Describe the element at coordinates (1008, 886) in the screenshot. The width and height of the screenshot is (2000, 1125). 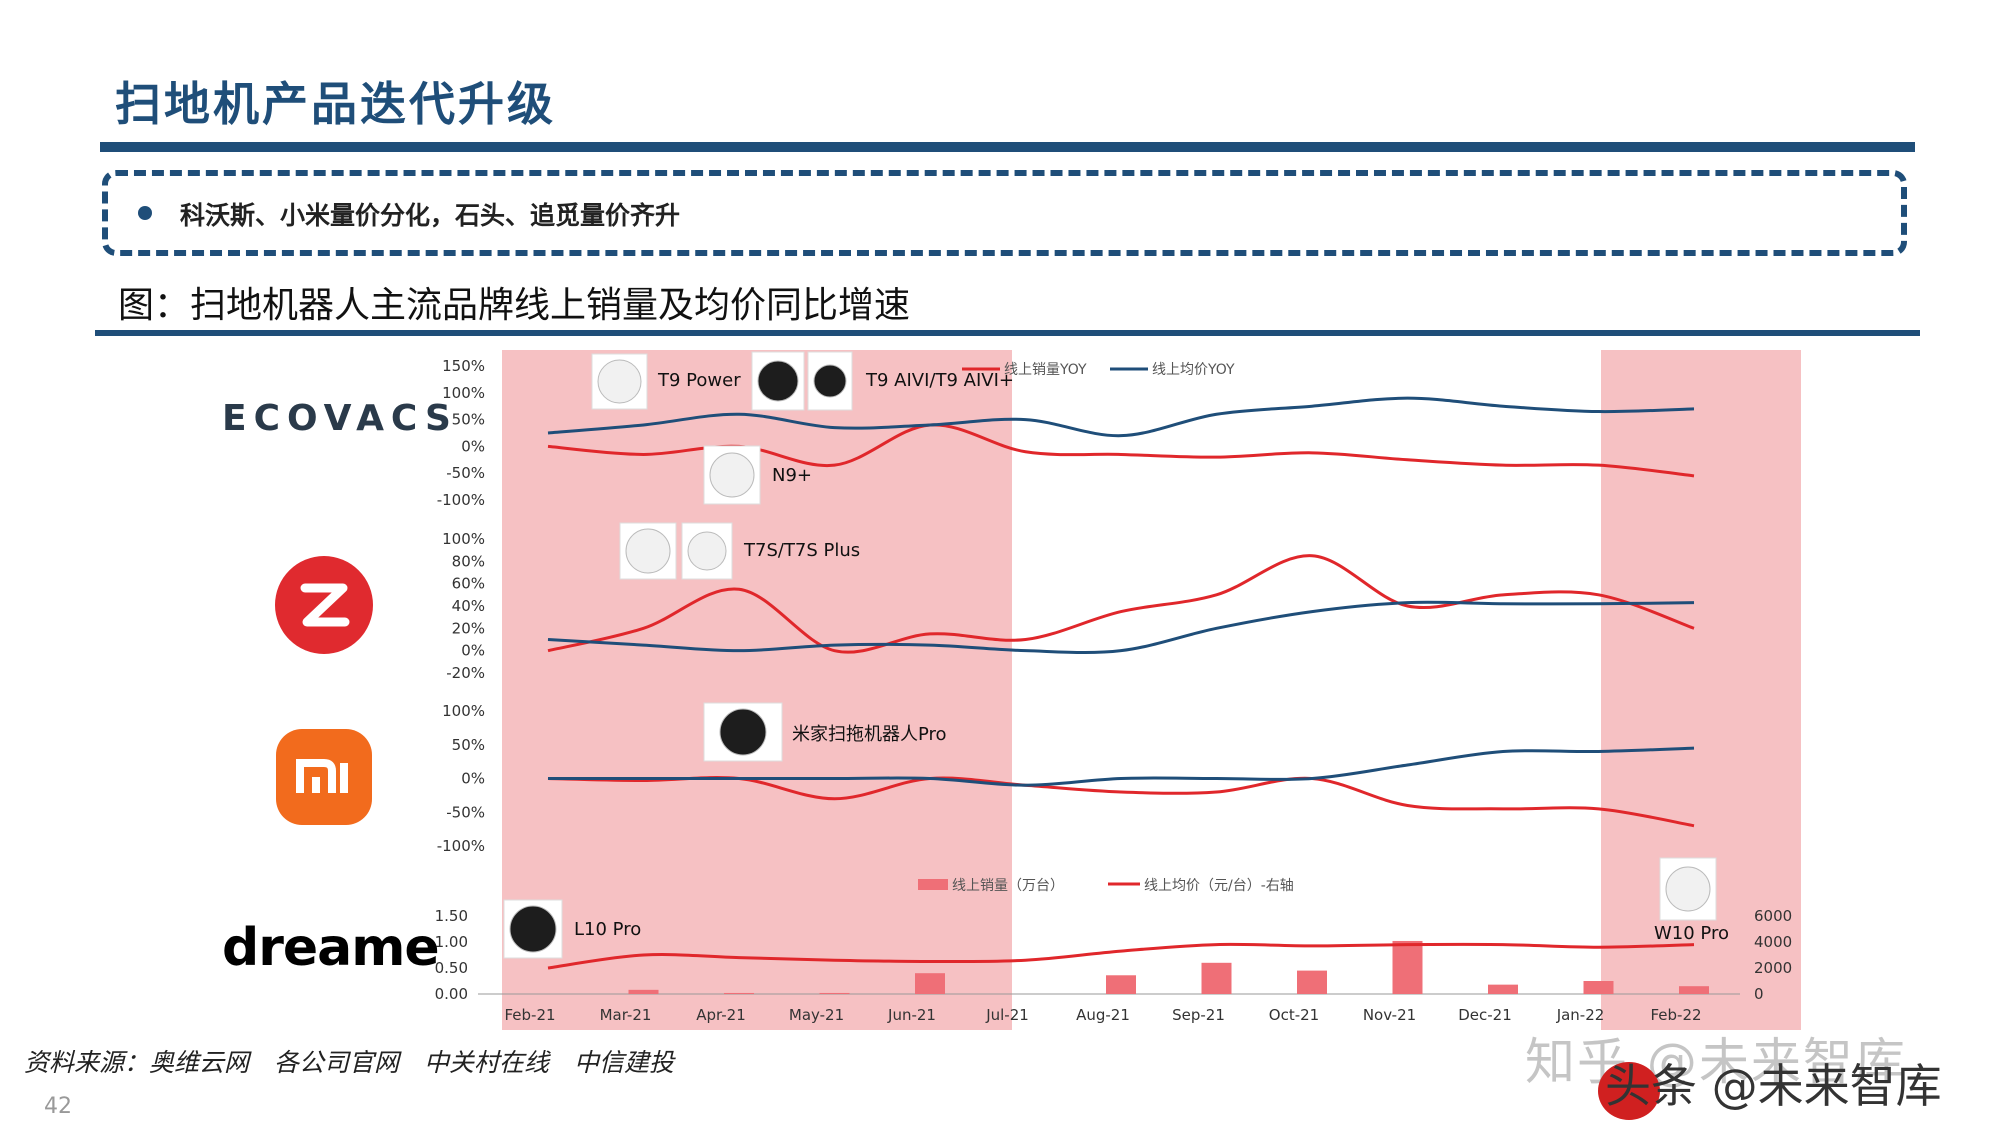
I see `legend-label: 线上销量（万台）` at that location.